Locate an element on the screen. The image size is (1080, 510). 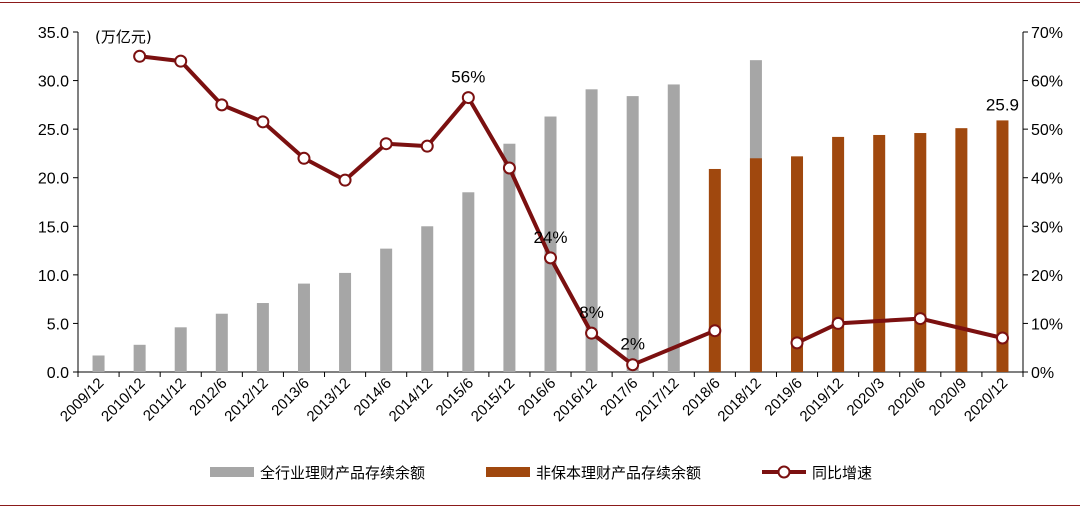
x-tick-label: 2014/12 is located at coordinates (411, 400).